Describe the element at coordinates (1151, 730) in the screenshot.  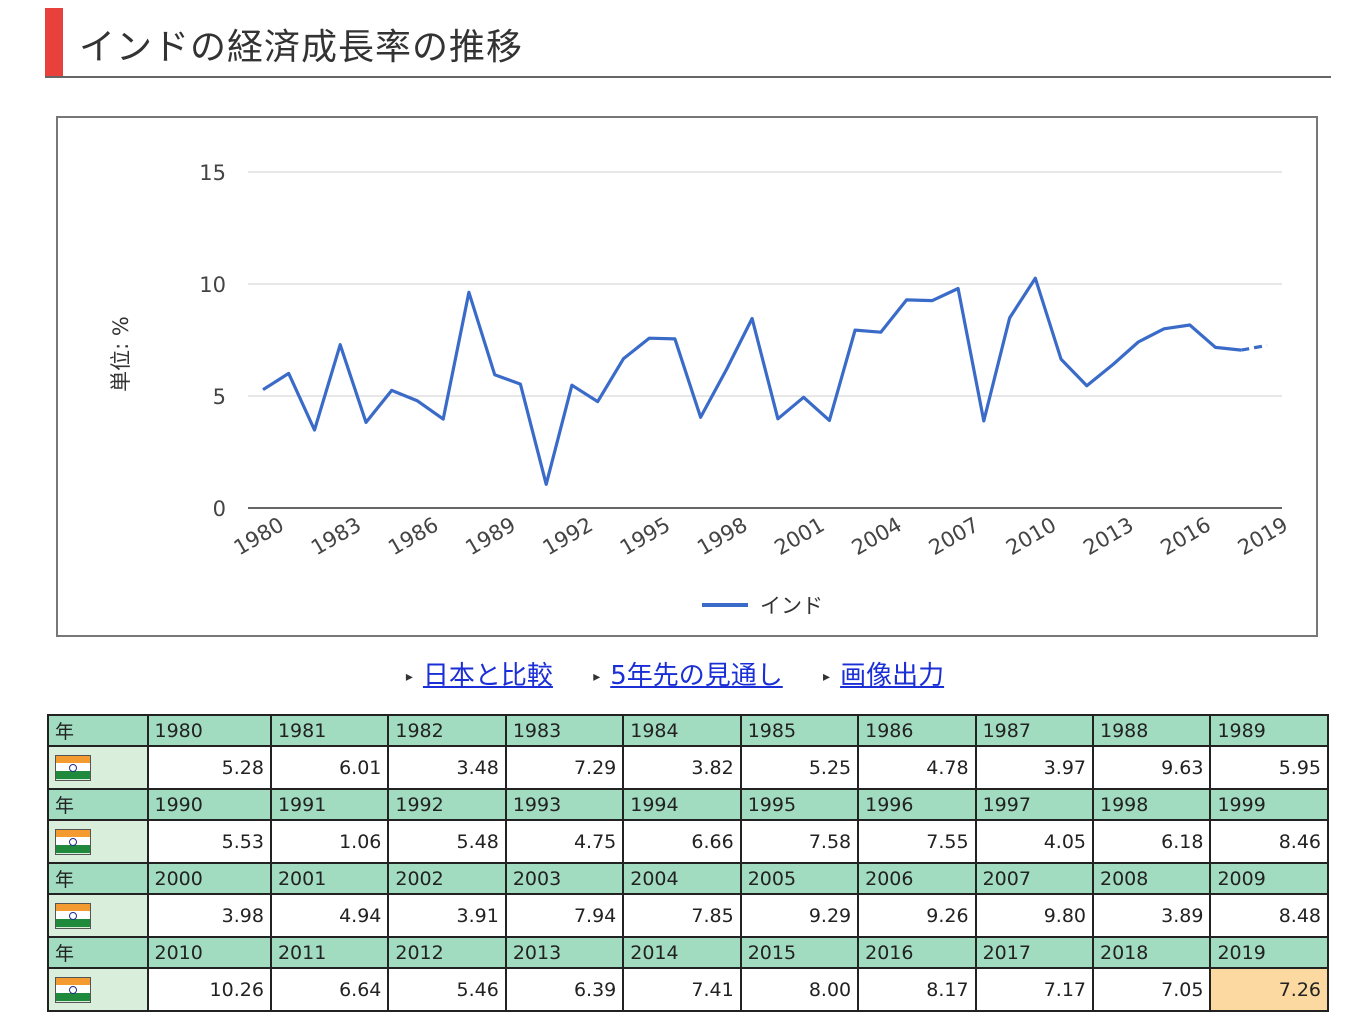
I see `year-cell: 1988` at that location.